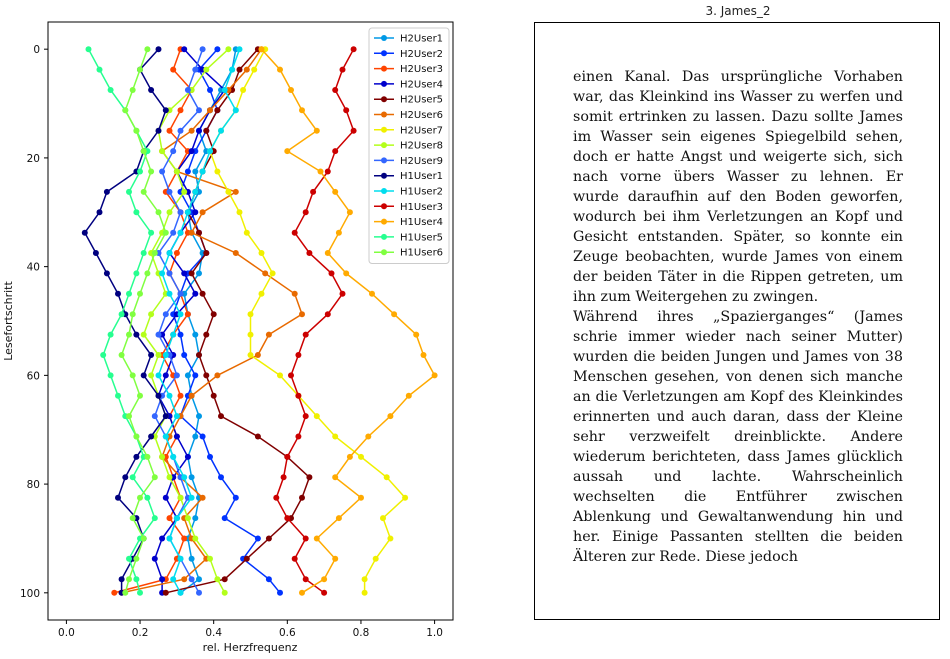 This screenshot has width=950, height=659. I want to click on legend-entry: H1User6, so click(408, 253).